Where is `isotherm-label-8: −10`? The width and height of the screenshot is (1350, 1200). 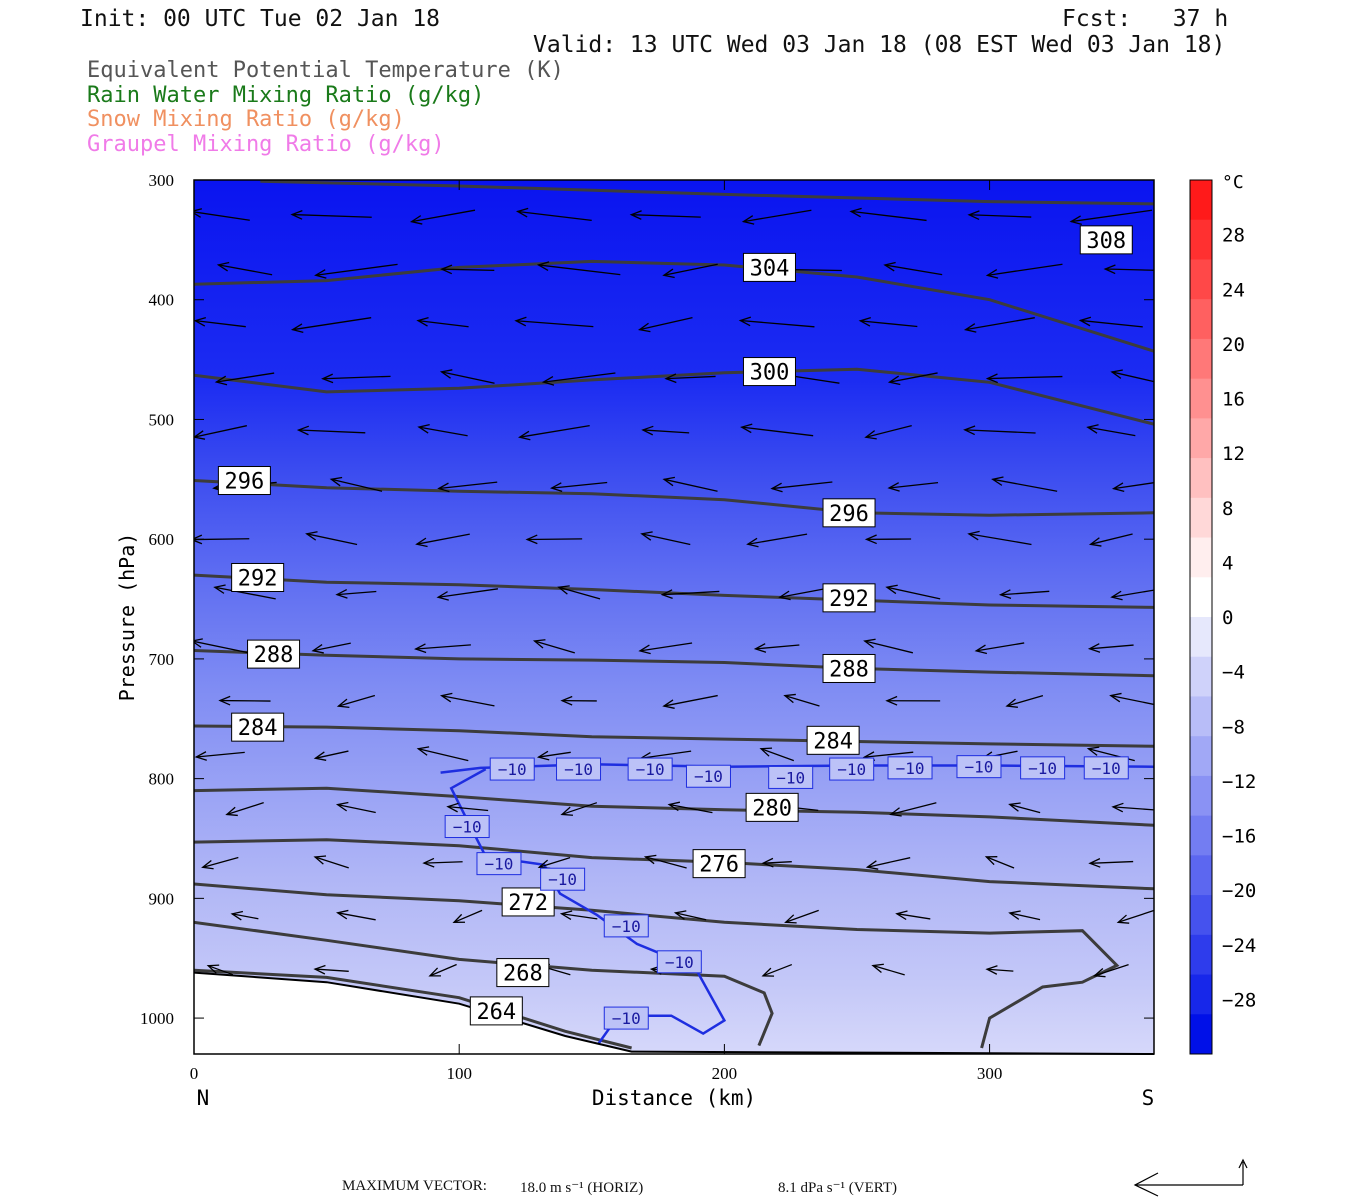 isotherm-label-8: −10 is located at coordinates (1042, 768).